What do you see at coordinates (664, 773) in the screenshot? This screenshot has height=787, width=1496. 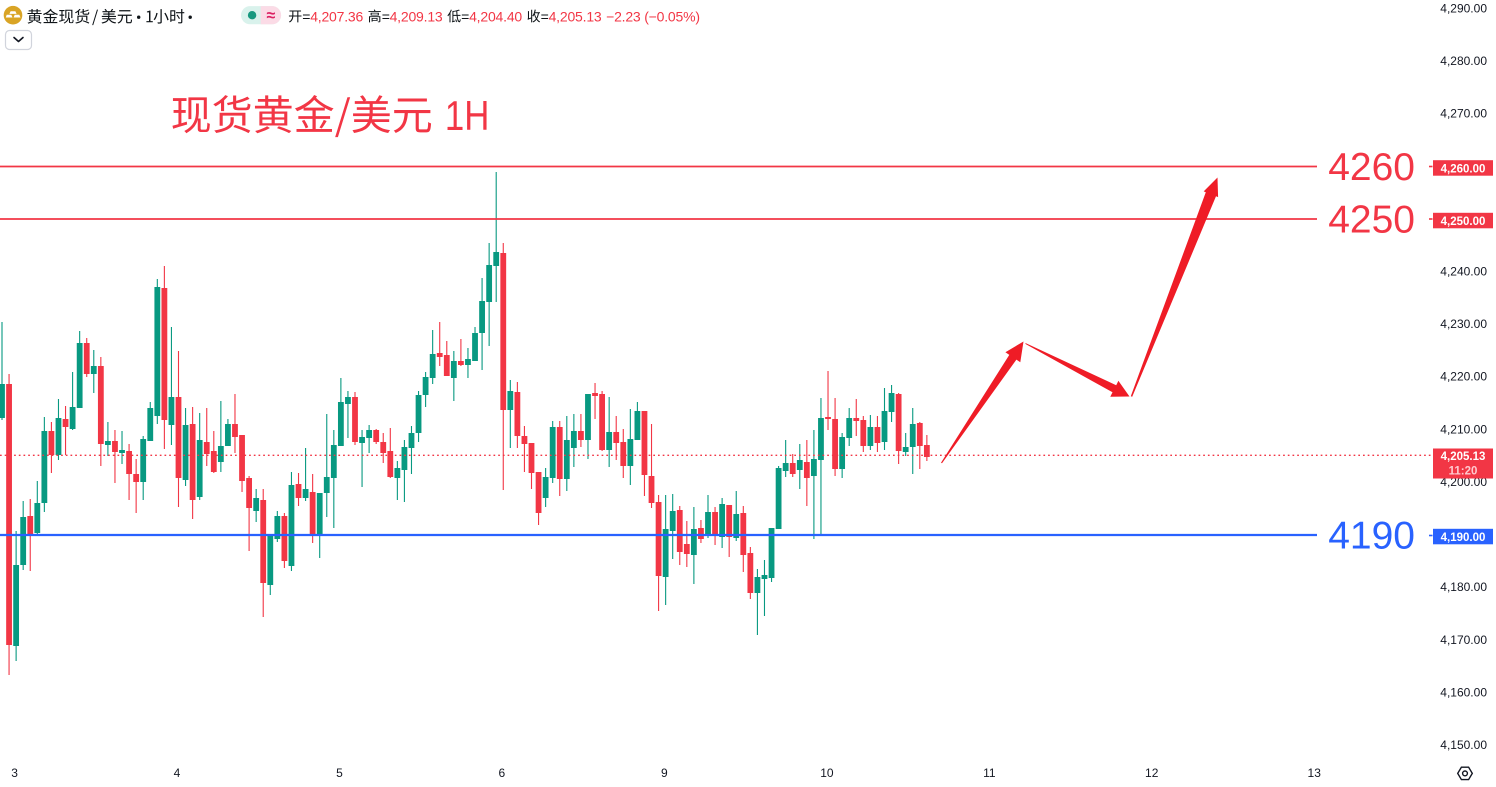 I see `svg-text: 9` at bounding box center [664, 773].